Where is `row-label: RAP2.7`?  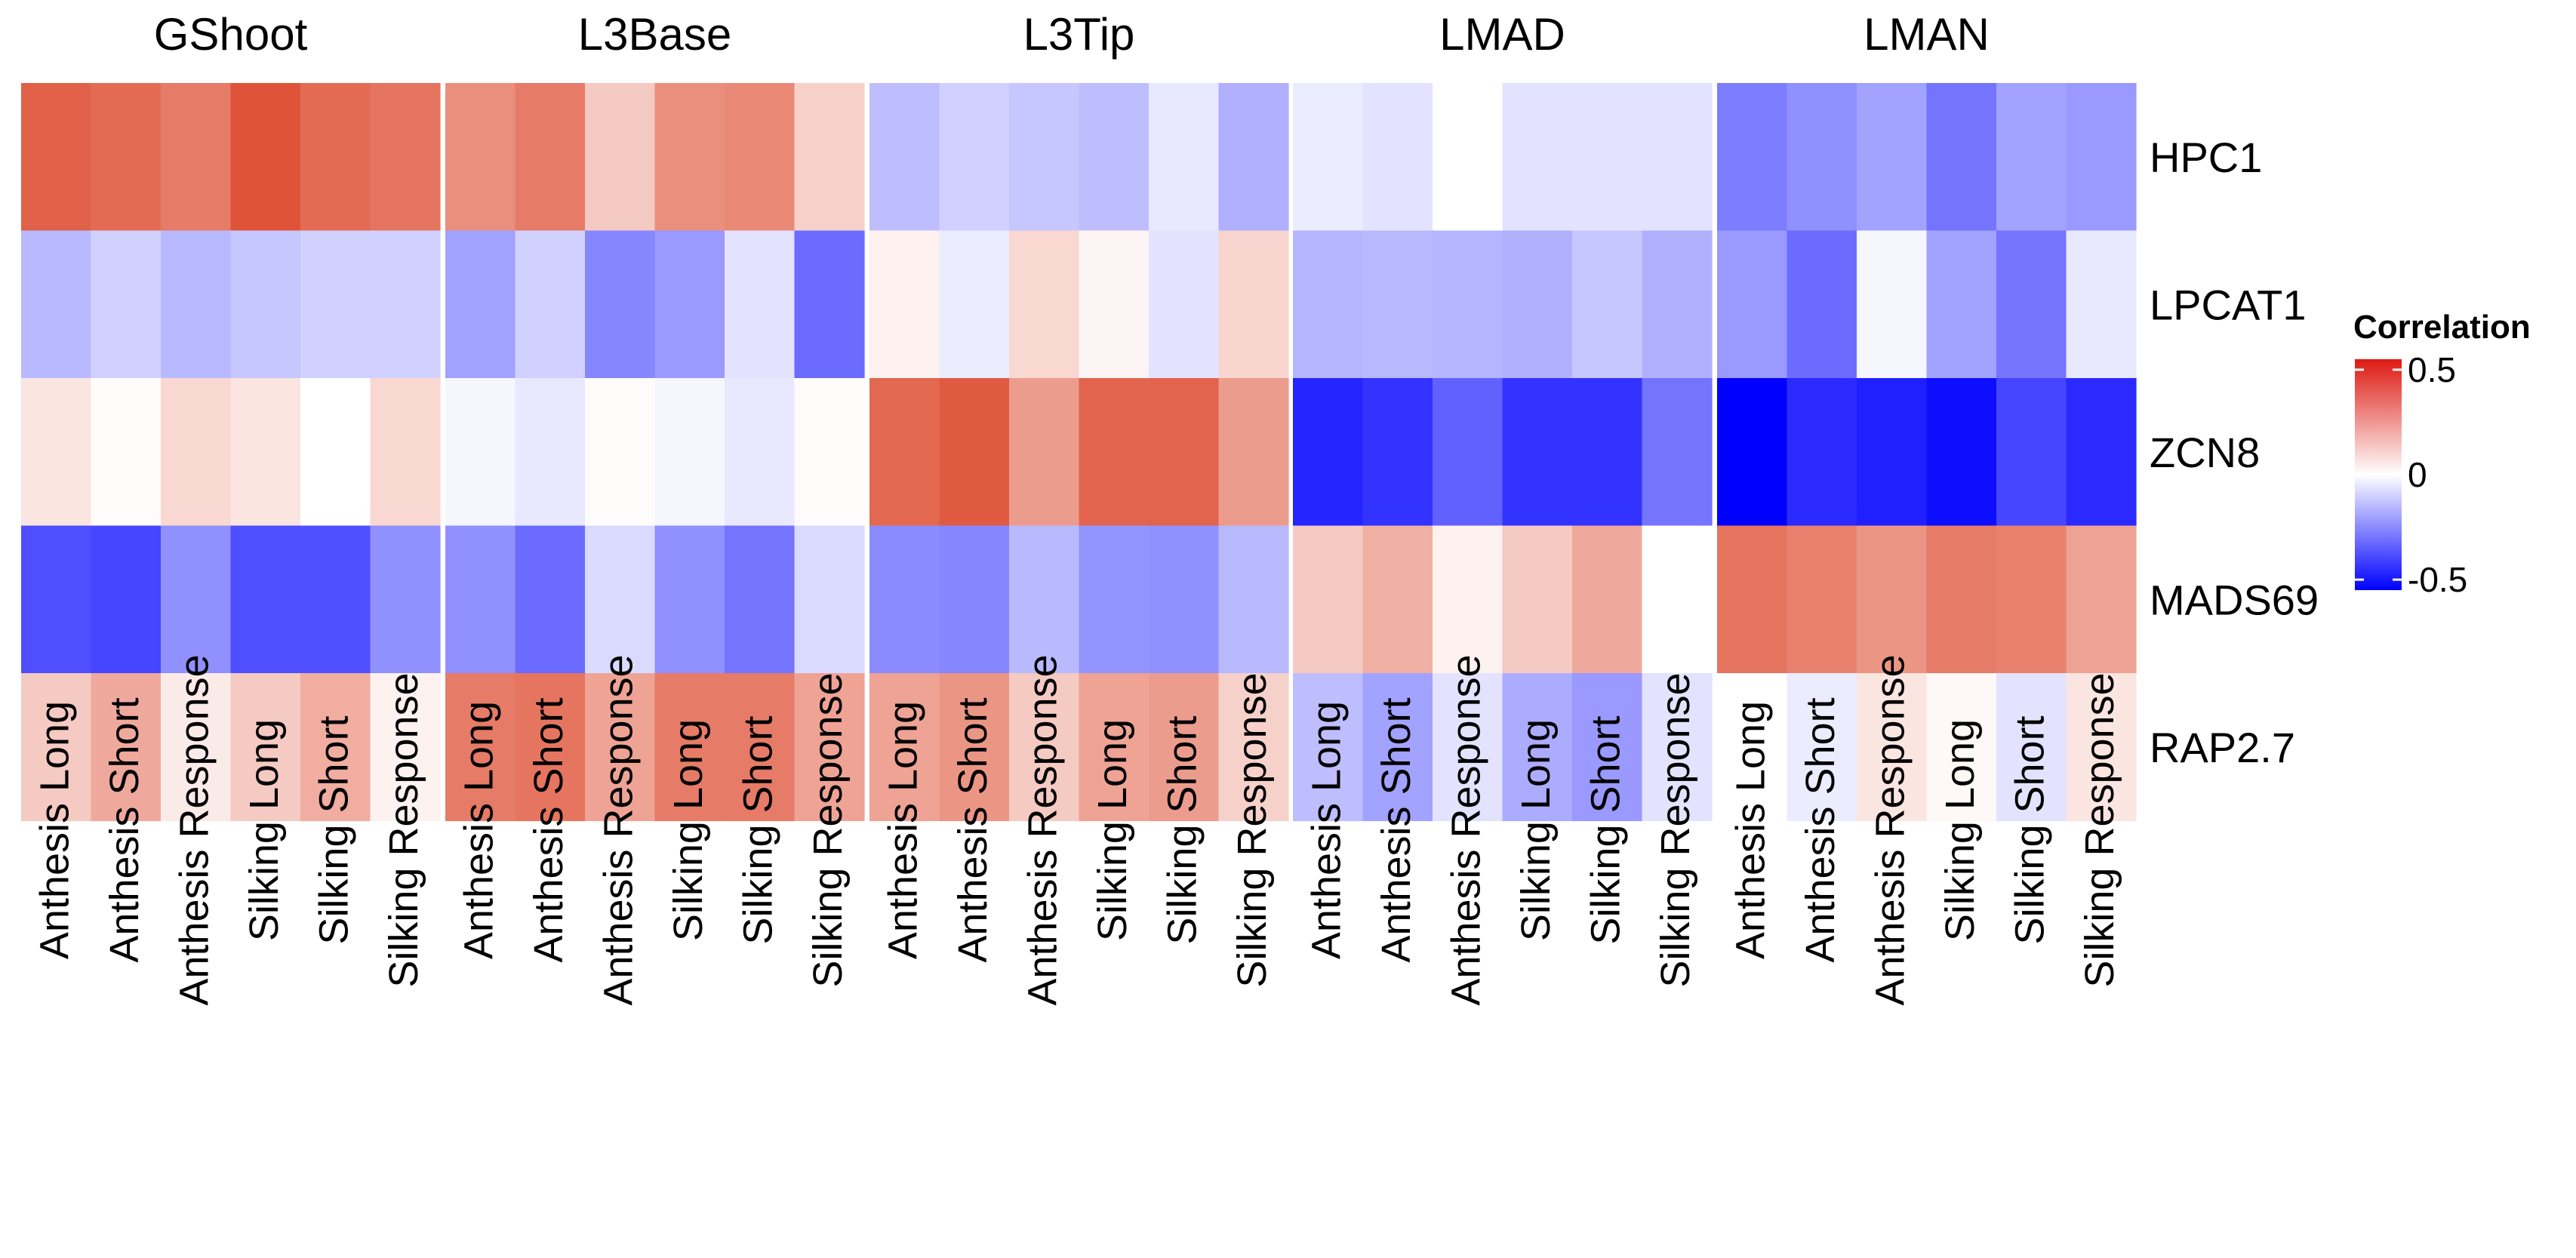
row-label: RAP2.7 is located at coordinates (2222, 747).